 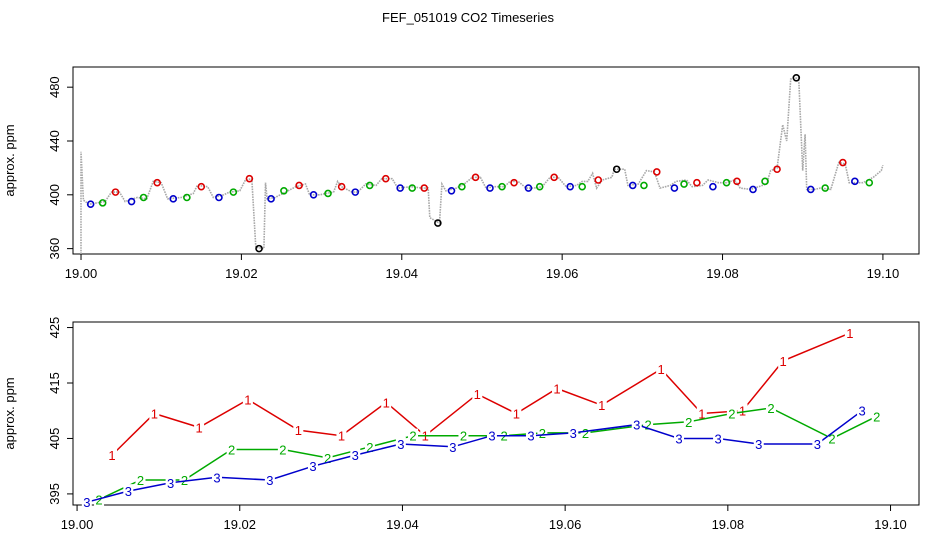 I want to click on y-tick-label: 480, so click(x=54, y=87).